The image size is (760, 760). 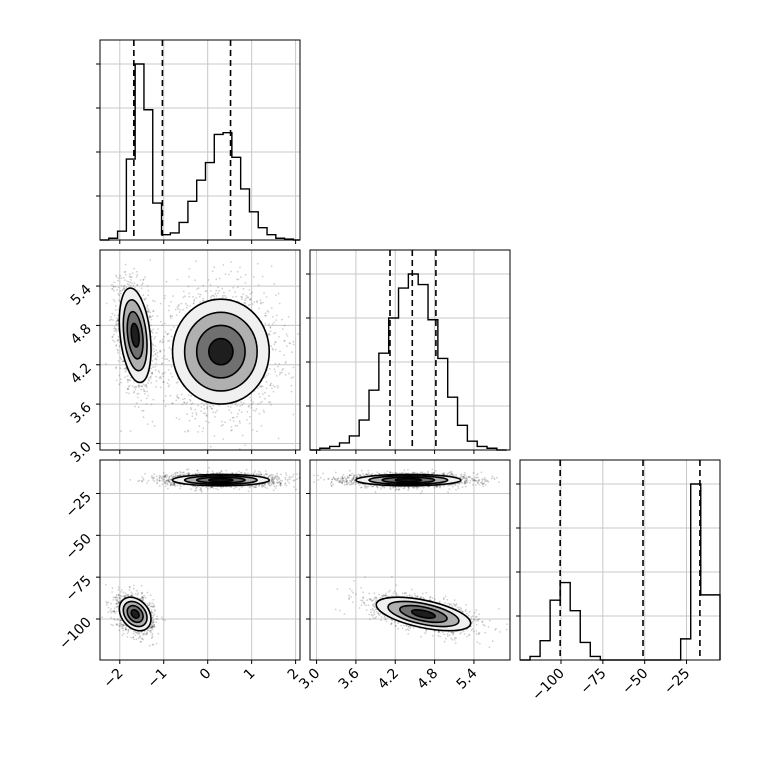 What do you see at coordinates (200, 152) in the screenshot?
I see `histogram-p0` at bounding box center [200, 152].